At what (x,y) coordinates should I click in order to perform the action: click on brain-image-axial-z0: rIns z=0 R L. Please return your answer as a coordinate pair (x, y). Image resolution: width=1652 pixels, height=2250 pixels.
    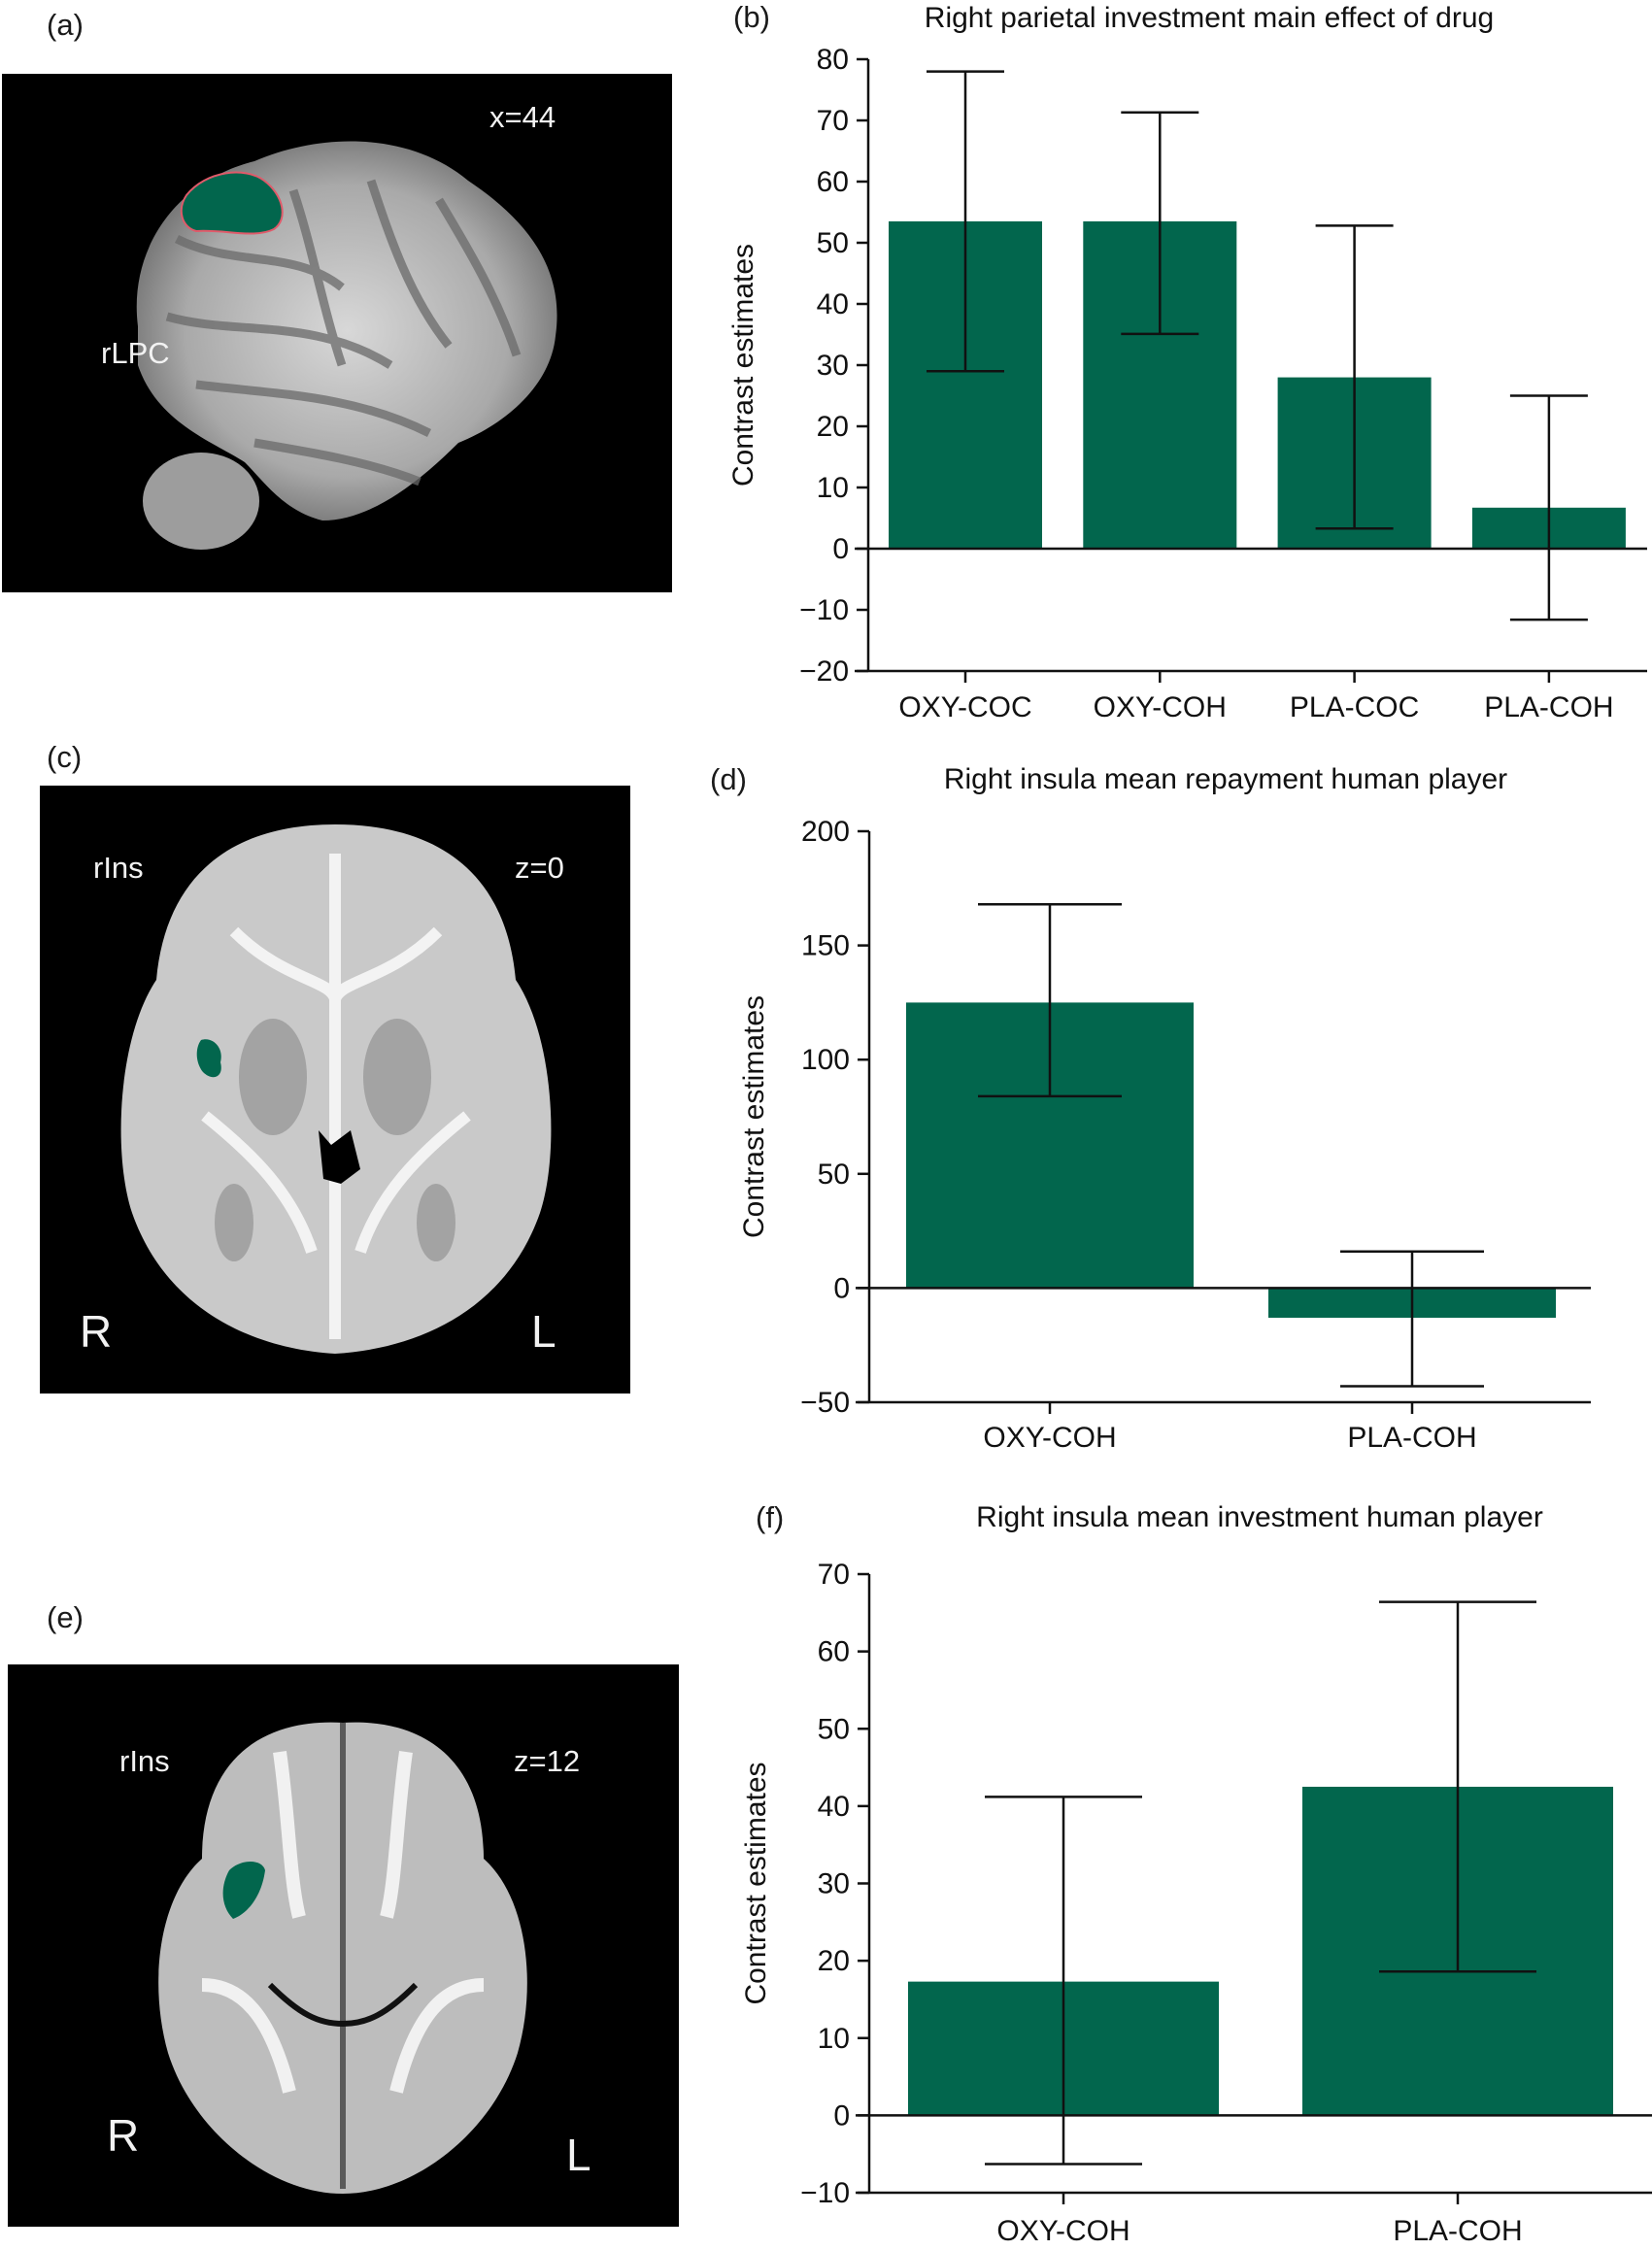
    Looking at the image, I should click on (335, 1090).